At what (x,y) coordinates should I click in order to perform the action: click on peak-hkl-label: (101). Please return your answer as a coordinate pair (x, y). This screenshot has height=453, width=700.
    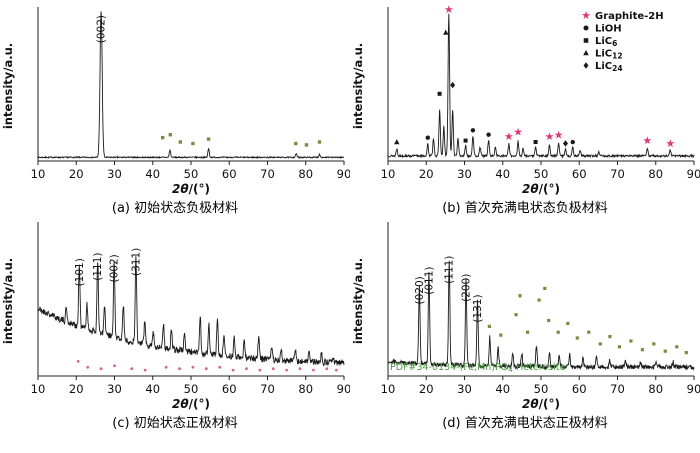
    Looking at the image, I should click on (80, 272).